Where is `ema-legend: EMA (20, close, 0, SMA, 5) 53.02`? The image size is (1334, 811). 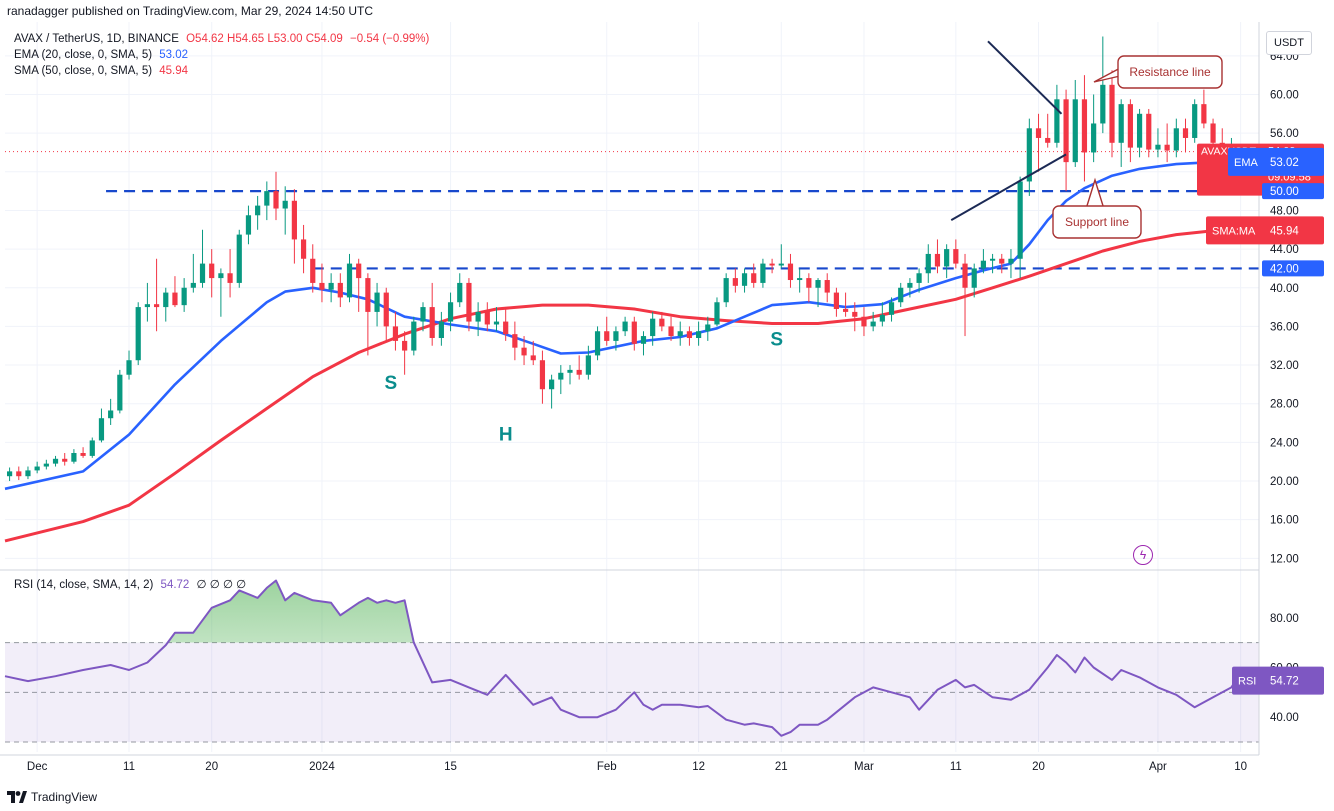 ema-legend: EMA (20, close, 0, SMA, 5) 53.02 is located at coordinates (101, 55).